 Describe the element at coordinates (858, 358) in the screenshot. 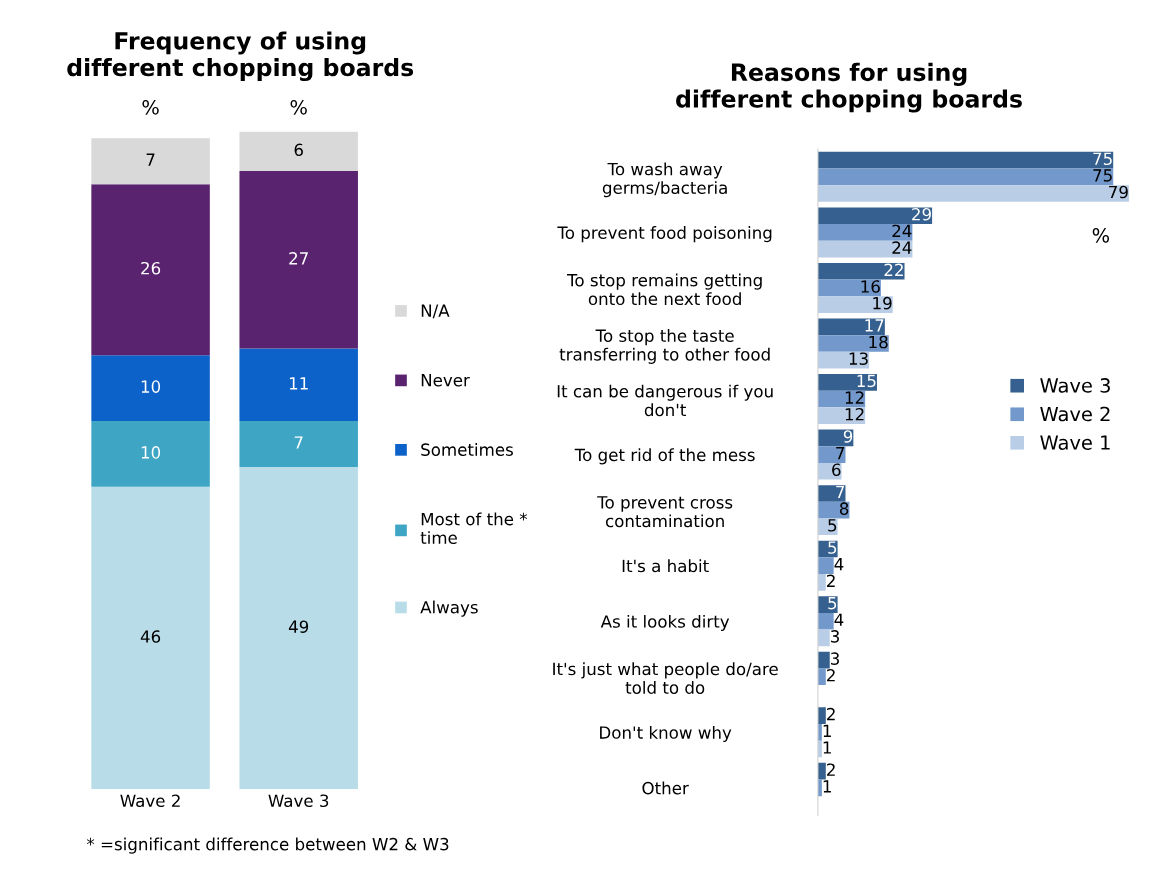

I see `data-label: 13` at that location.